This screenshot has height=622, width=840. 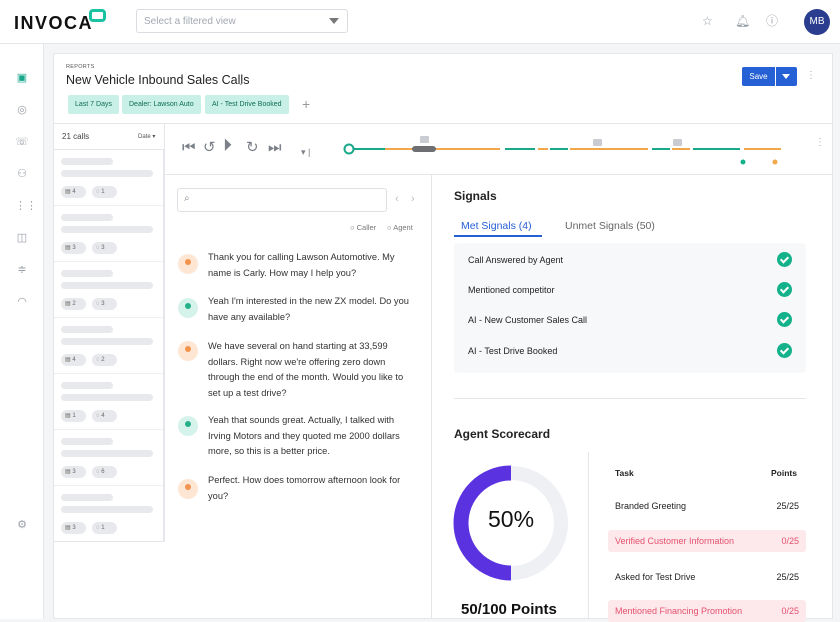 I want to click on score-points: 50/100 Points, so click(x=509, y=609).